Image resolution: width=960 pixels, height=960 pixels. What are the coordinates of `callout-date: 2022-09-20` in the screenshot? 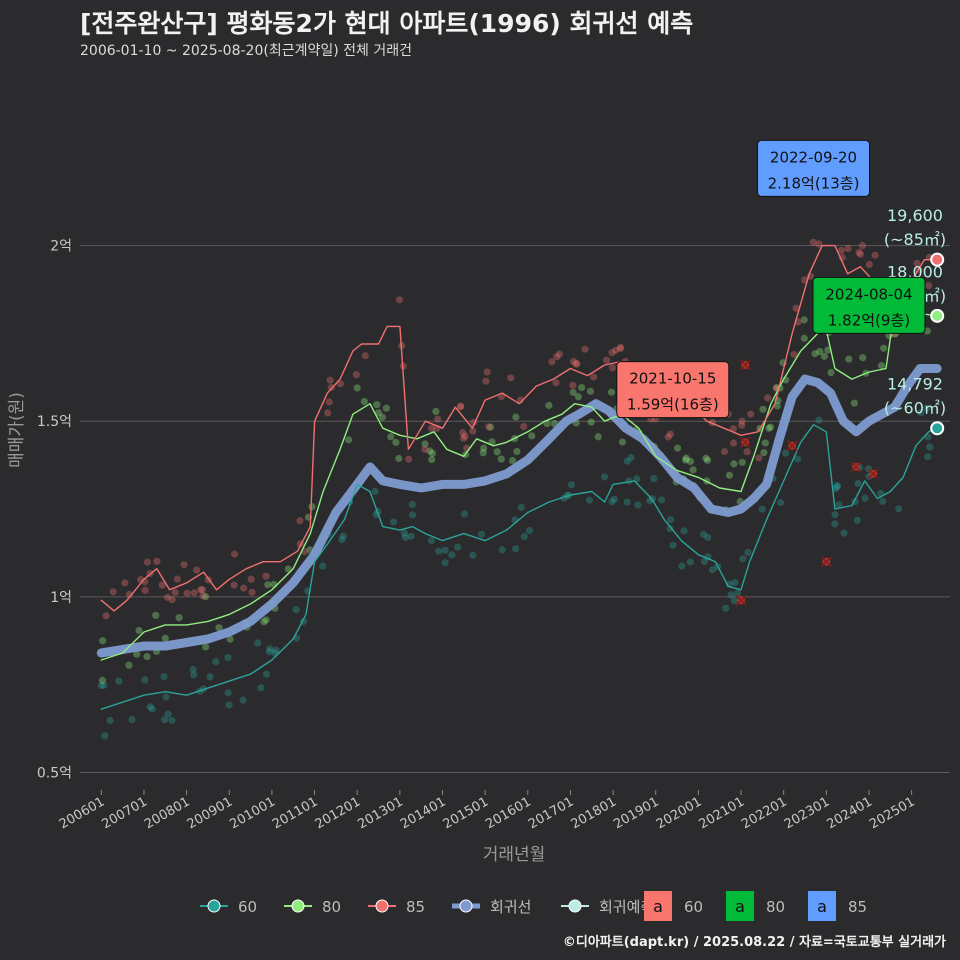 It's located at (813, 157).